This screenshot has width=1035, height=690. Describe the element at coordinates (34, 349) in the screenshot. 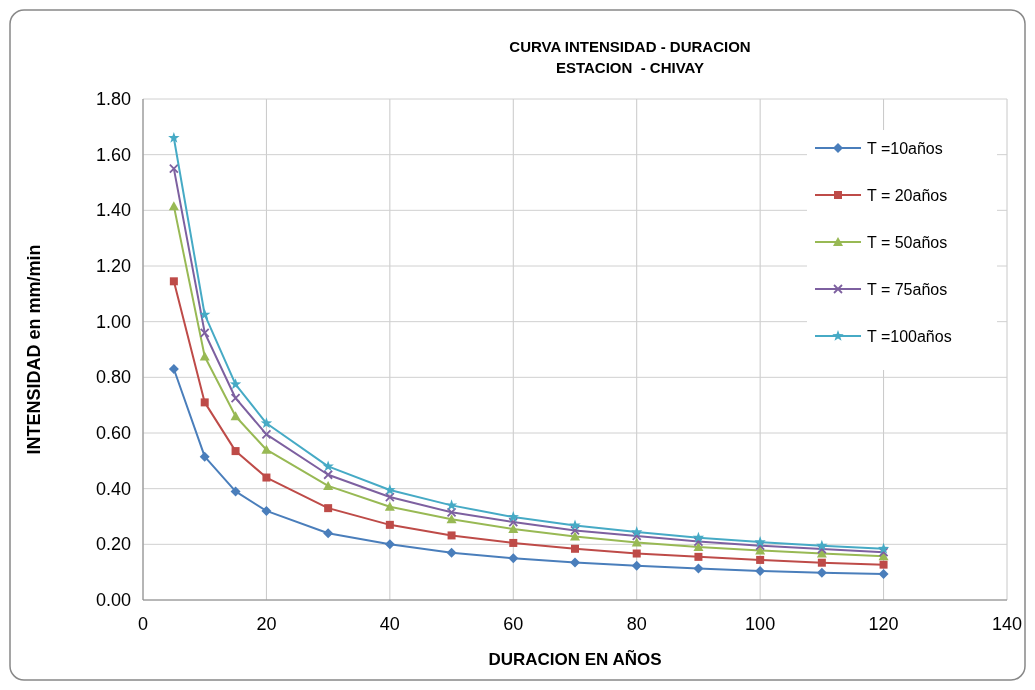

I see `y-axis-title: INTENSIDAD en mm/min` at that location.